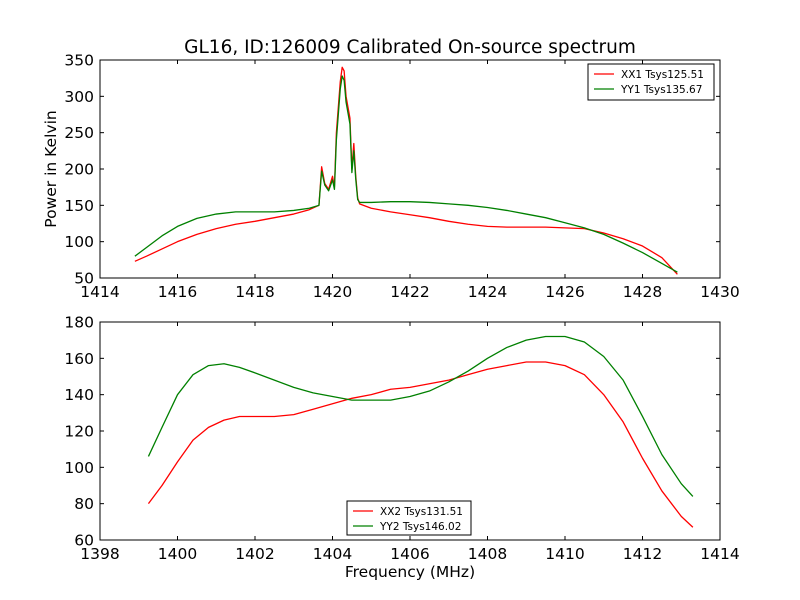  What do you see at coordinates (79, 61) in the screenshot?
I see `y-tick-label: 350` at bounding box center [79, 61].